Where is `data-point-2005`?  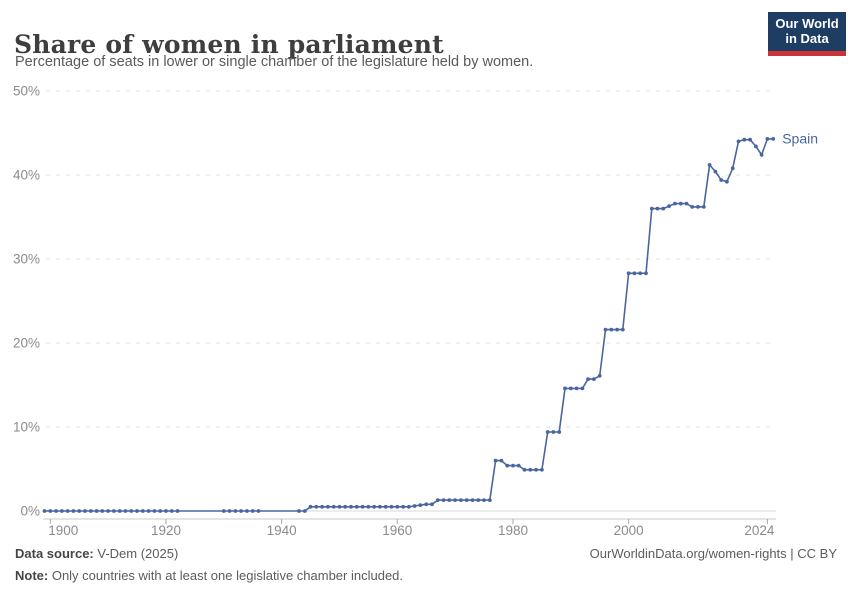 data-point-2005 is located at coordinates (657, 208).